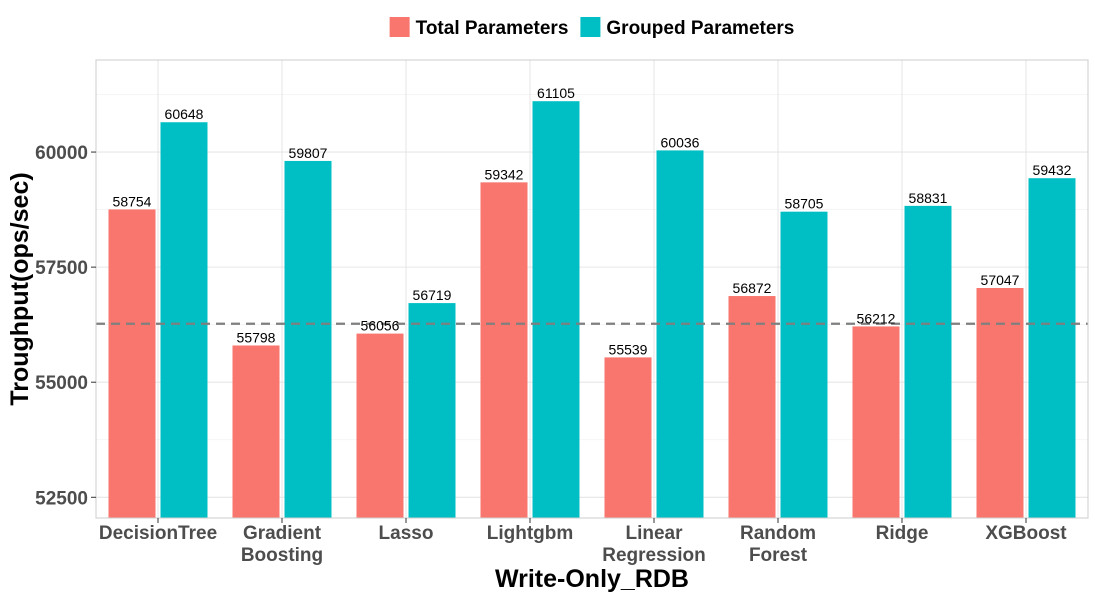  I want to click on data-label: 61105, so click(556, 93).